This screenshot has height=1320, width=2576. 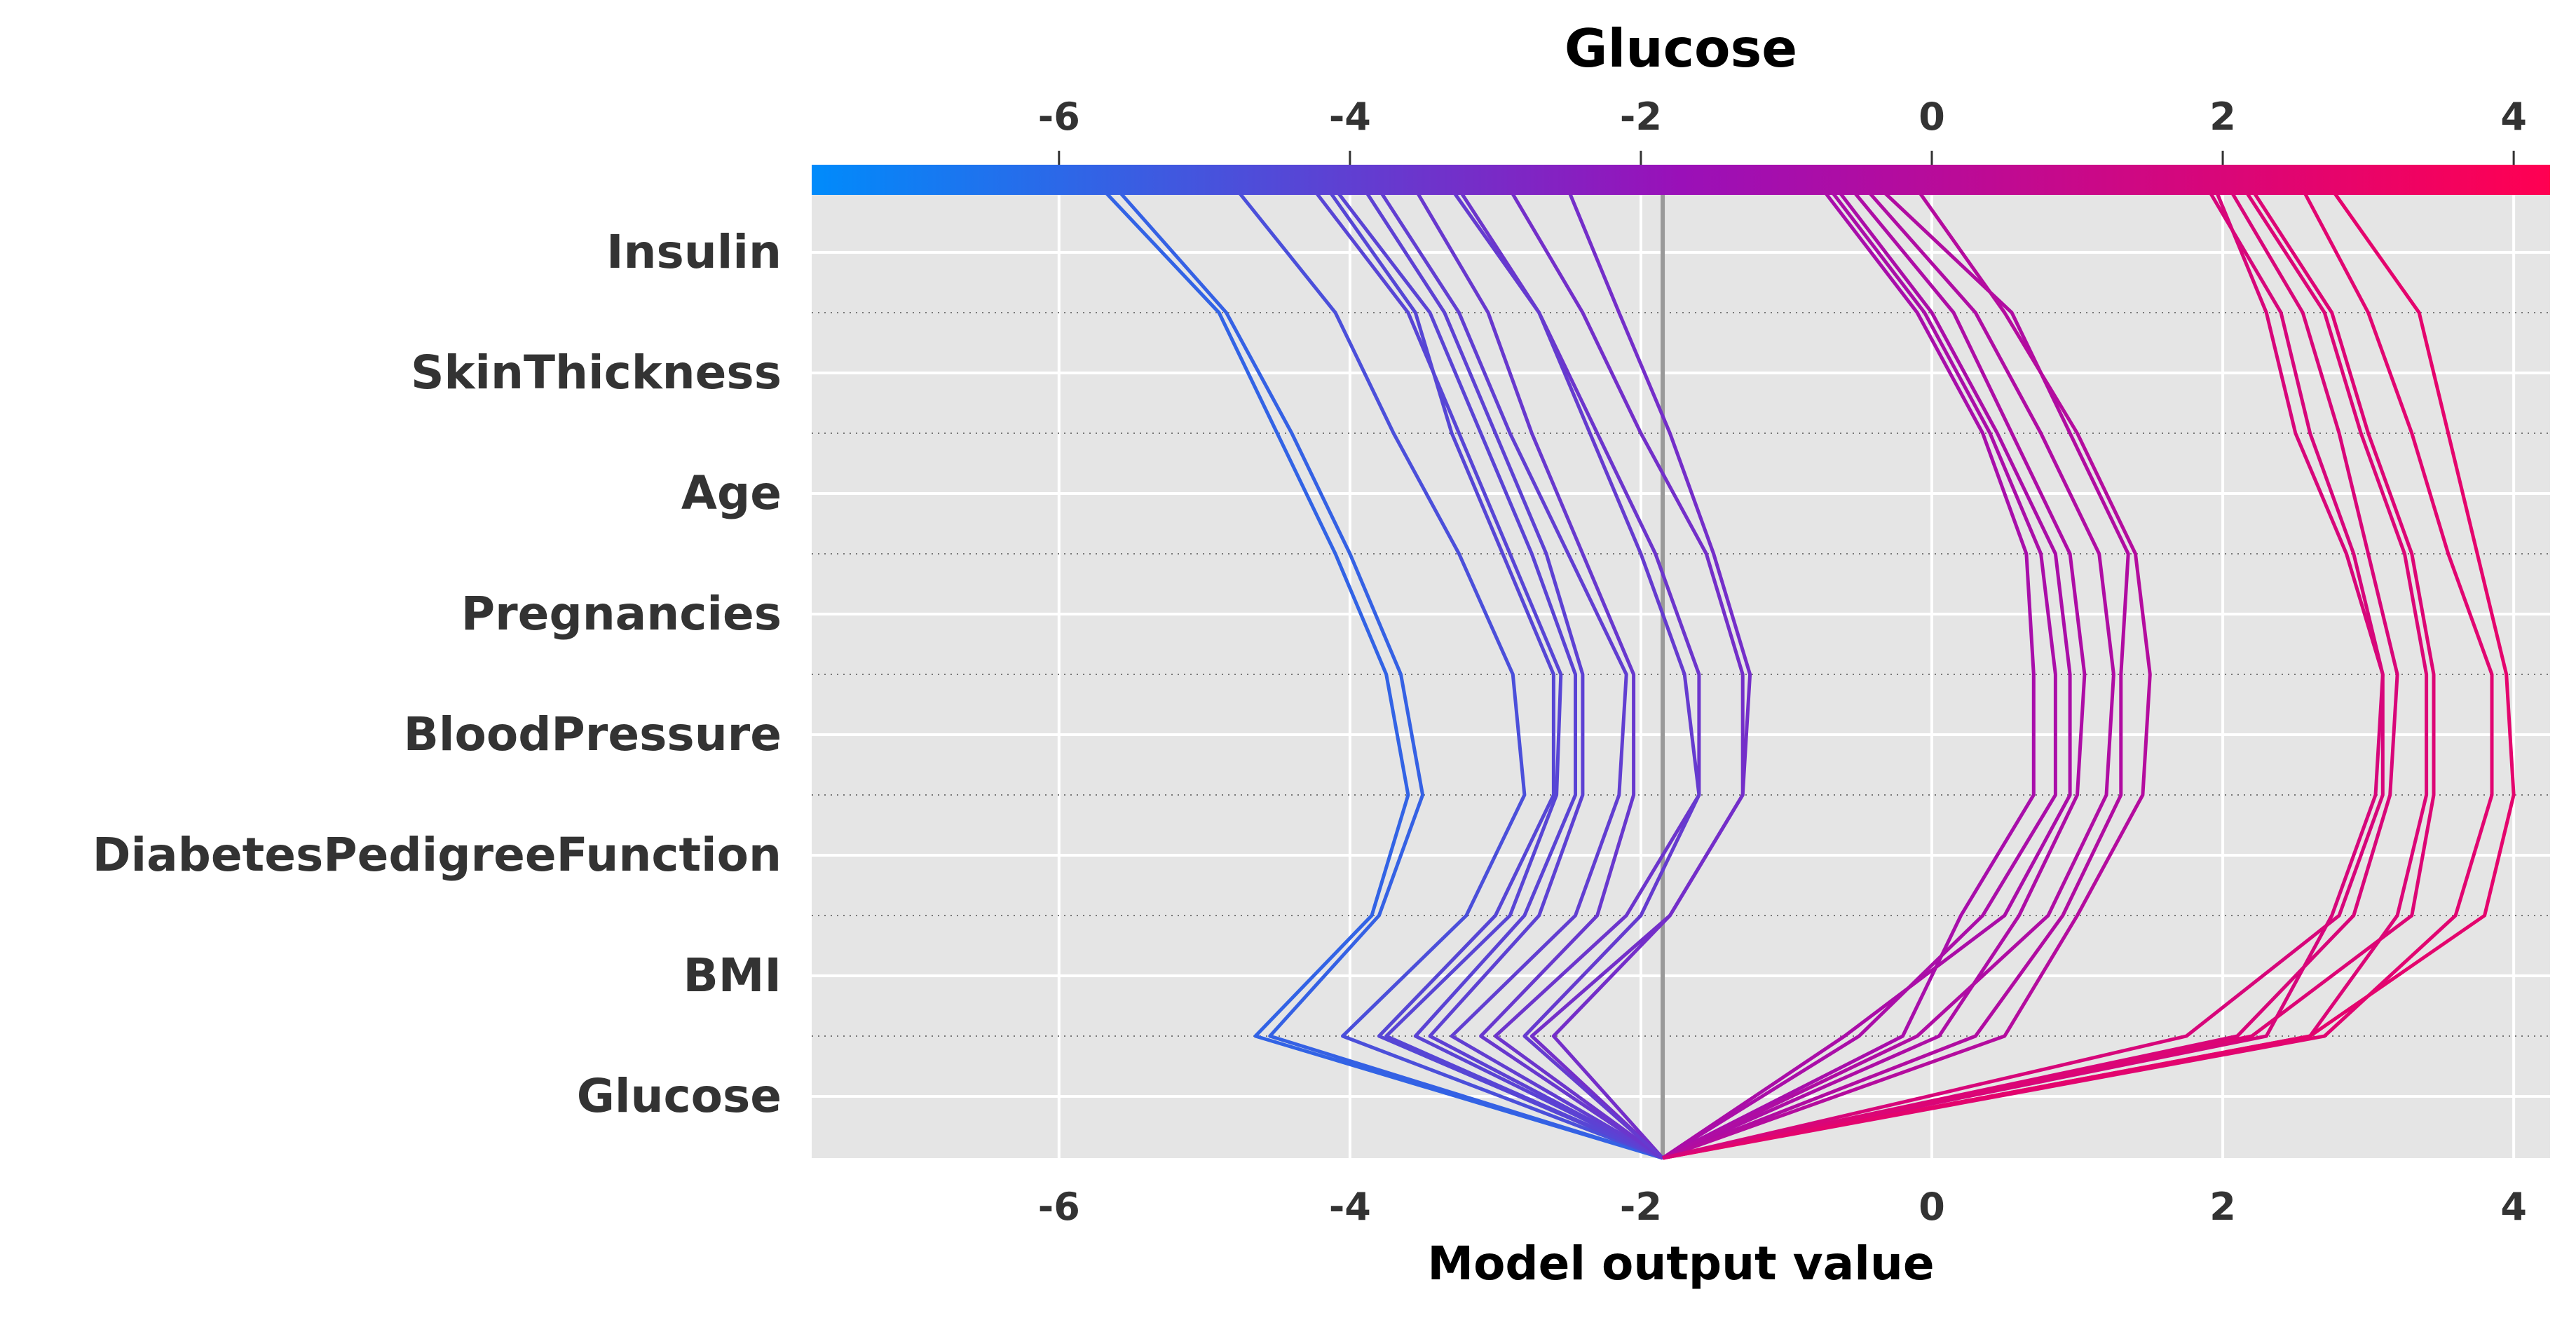 I want to click on colorbar, so click(x=1681, y=180).